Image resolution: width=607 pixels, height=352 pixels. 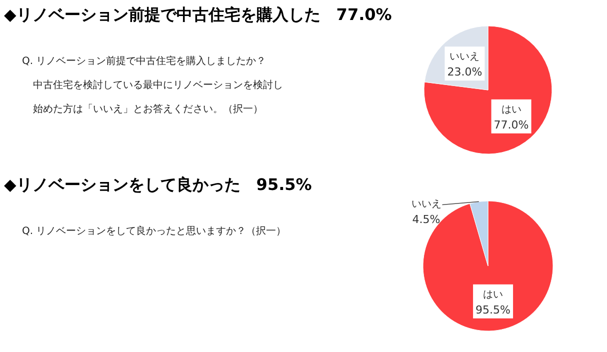 What do you see at coordinates (493, 309) in the screenshot?
I see `data-label: 95.5%` at bounding box center [493, 309].